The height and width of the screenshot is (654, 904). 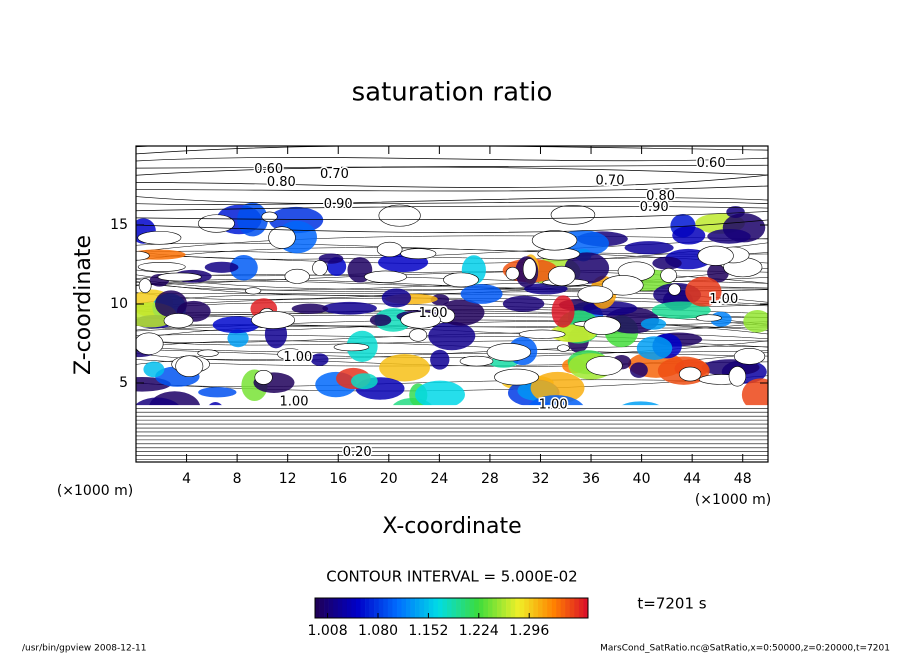 I want to click on colorbar: 1.008 1.080 1.152 1.224 1.296, so click(x=448, y=618).